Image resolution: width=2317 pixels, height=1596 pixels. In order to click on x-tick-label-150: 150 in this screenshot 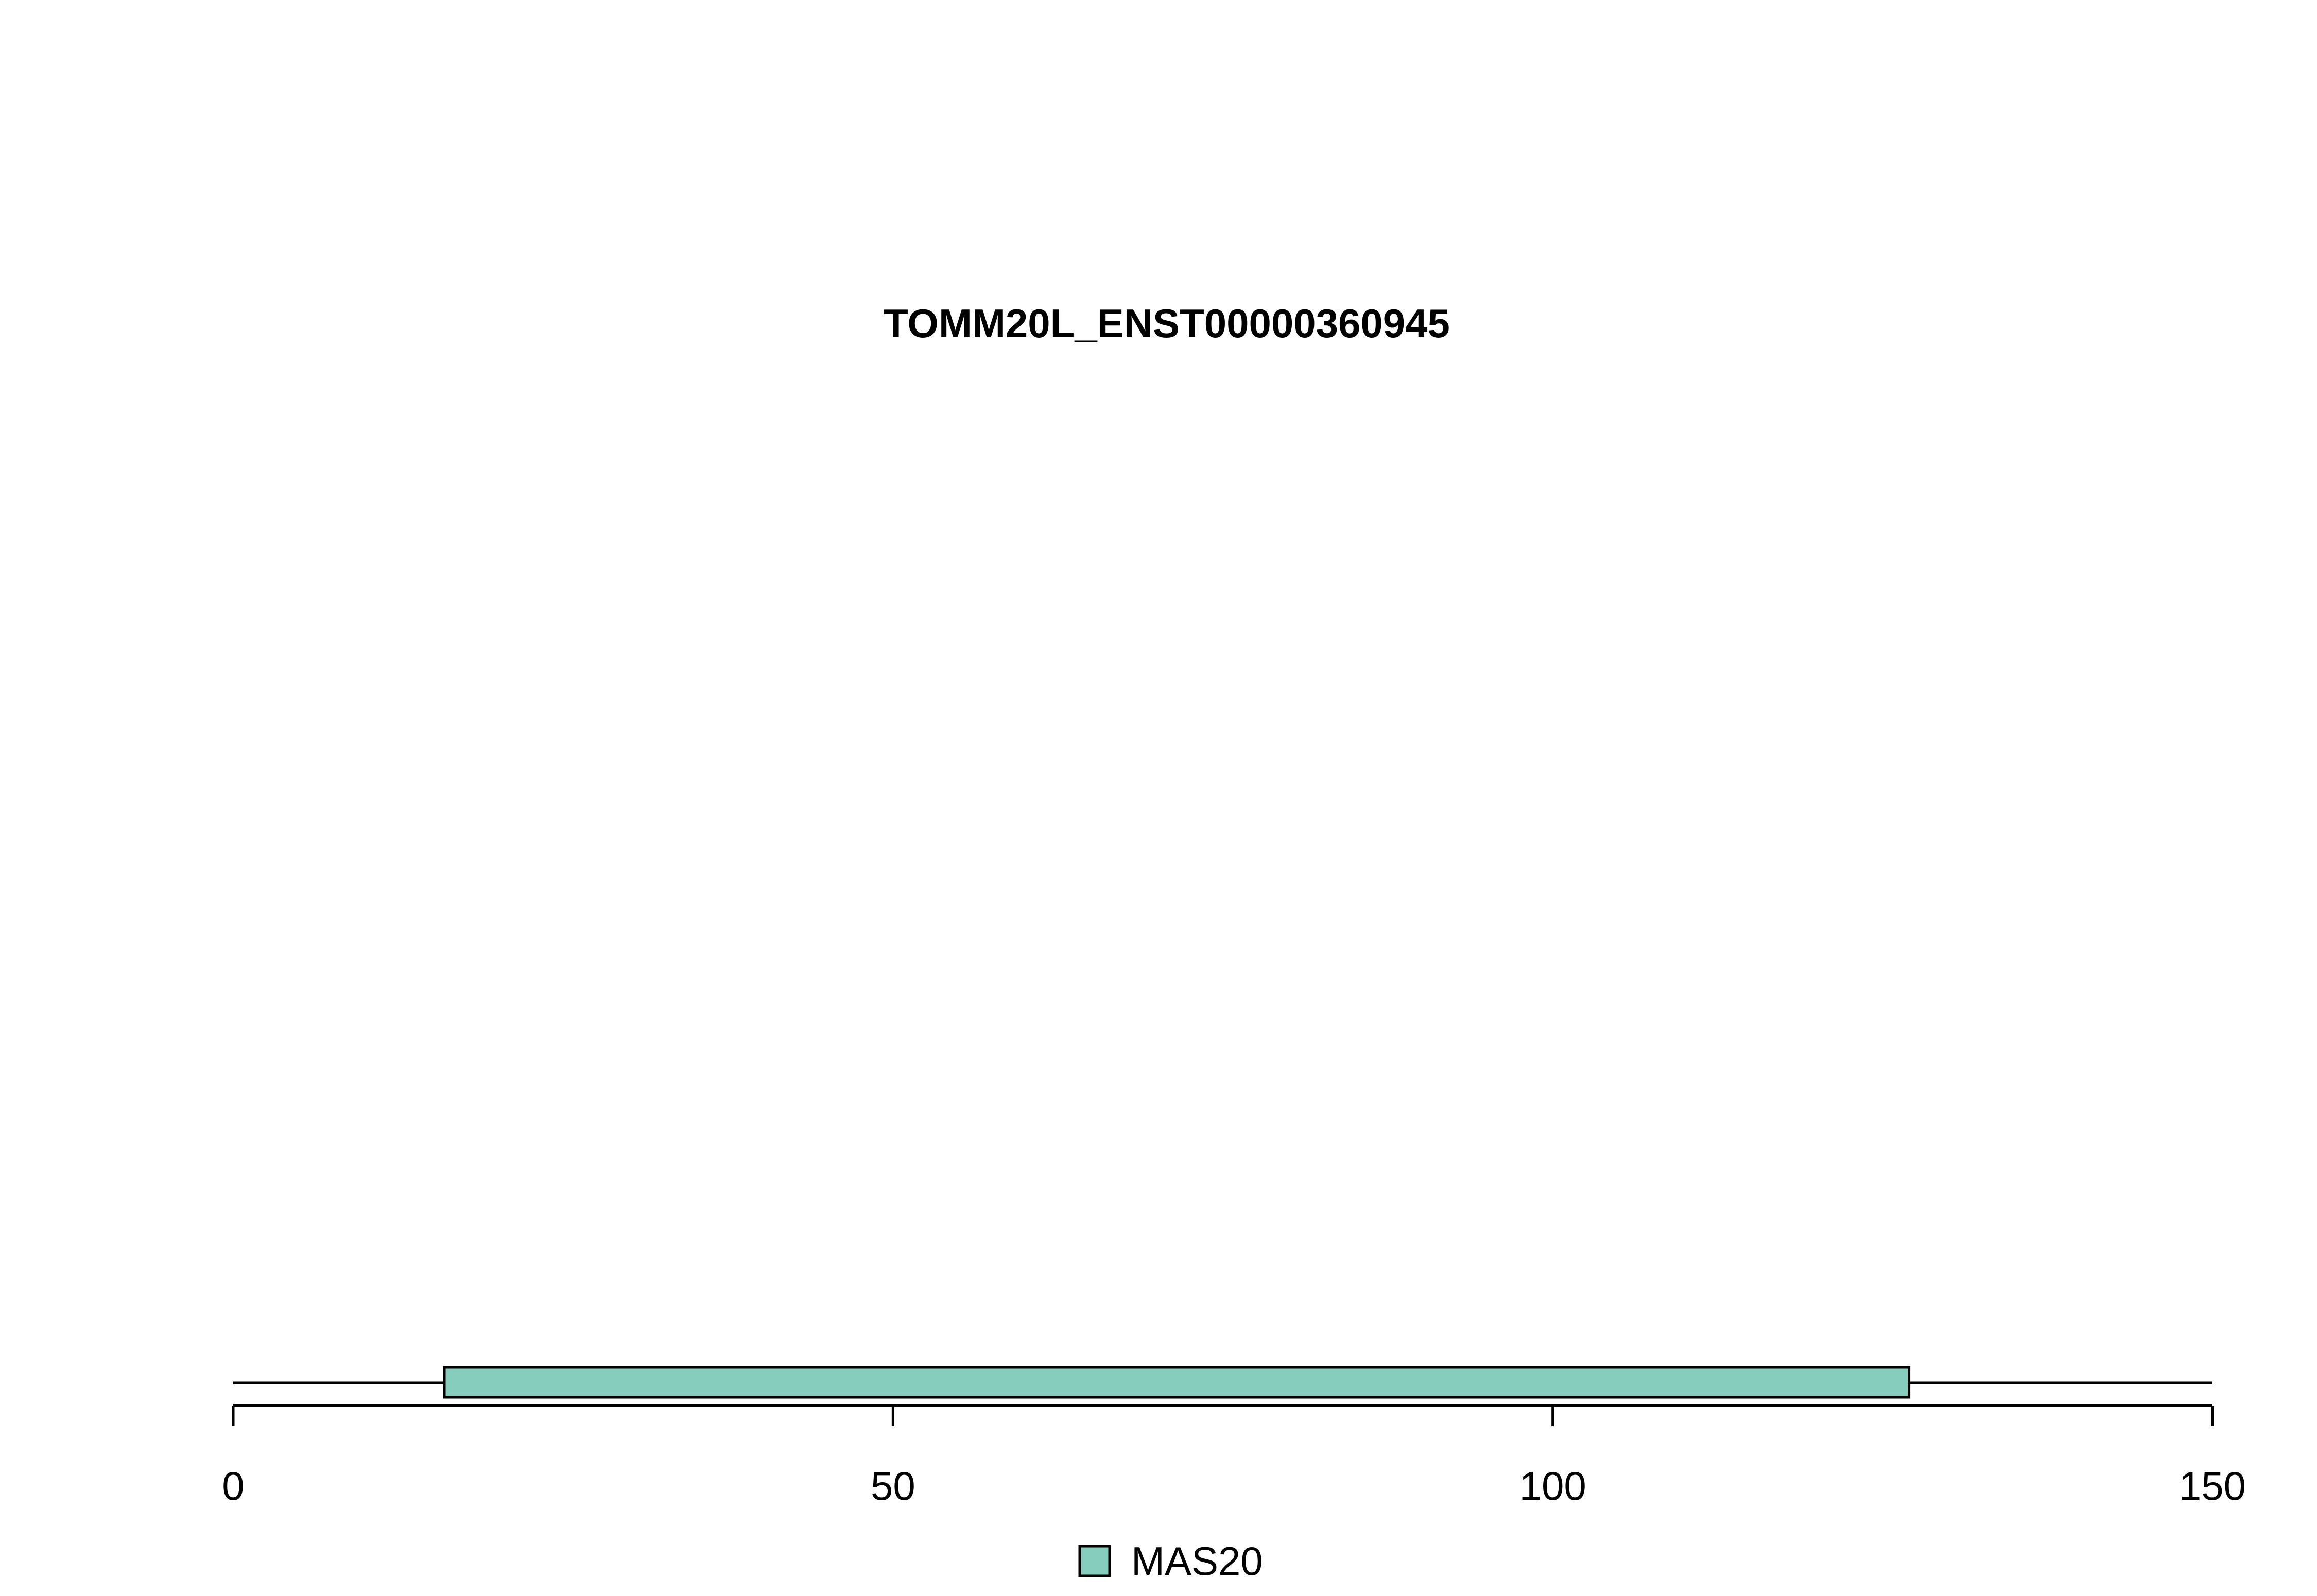, I will do `click(2212, 1486)`.